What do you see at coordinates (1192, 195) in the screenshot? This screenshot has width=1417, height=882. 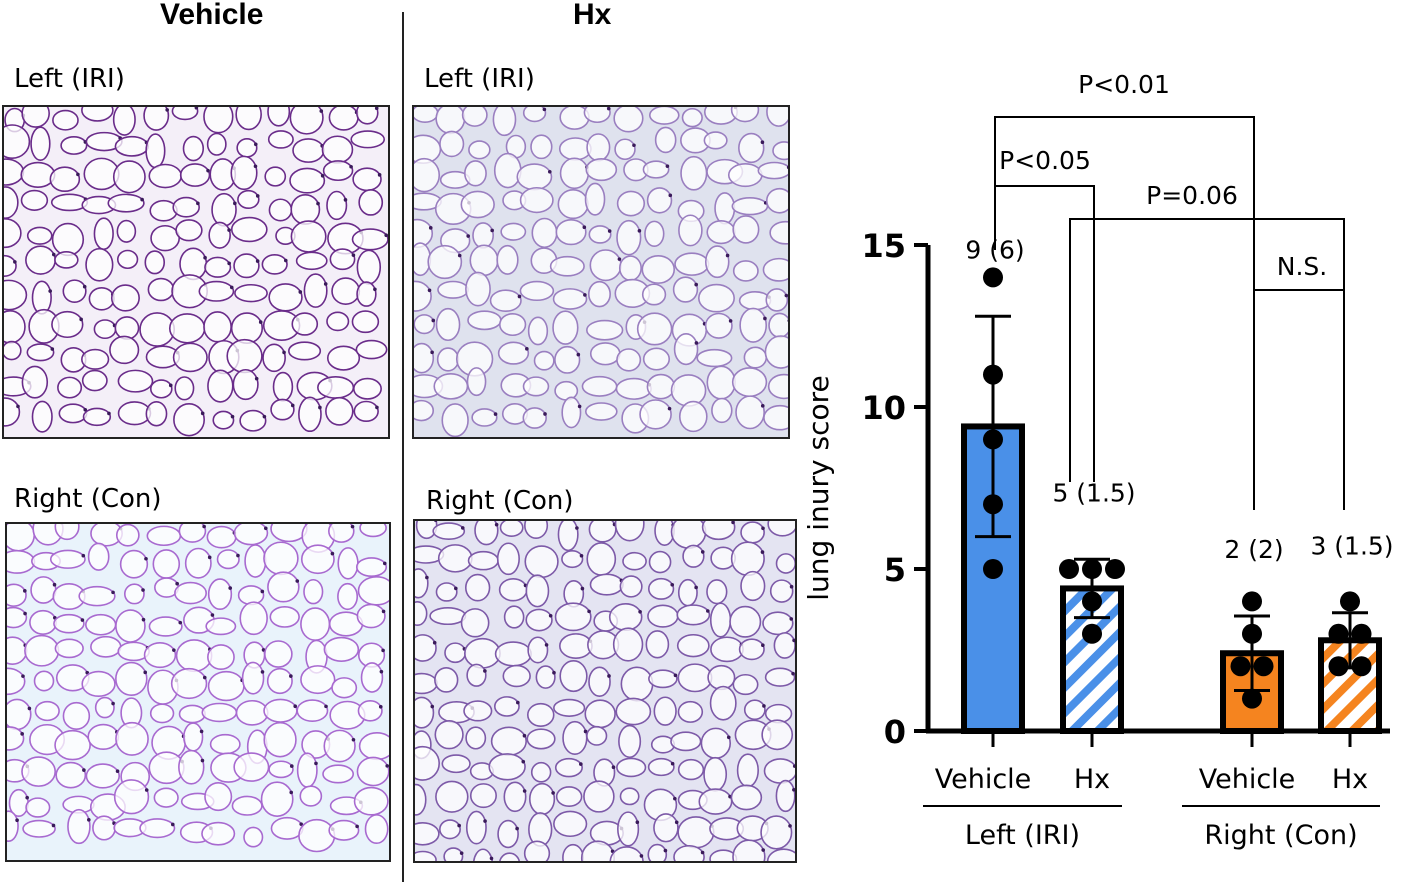 I see `significance-label: P=0.06` at bounding box center [1192, 195].